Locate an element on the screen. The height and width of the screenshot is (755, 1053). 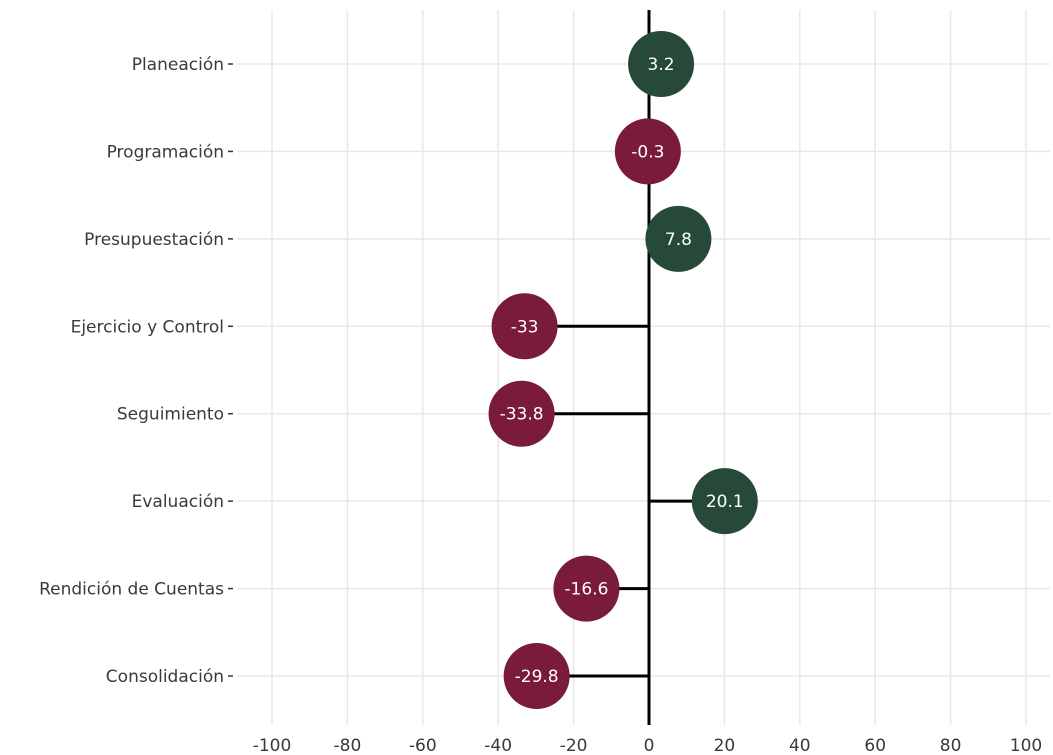
x-tick-label: -100 is located at coordinates (272, 745).